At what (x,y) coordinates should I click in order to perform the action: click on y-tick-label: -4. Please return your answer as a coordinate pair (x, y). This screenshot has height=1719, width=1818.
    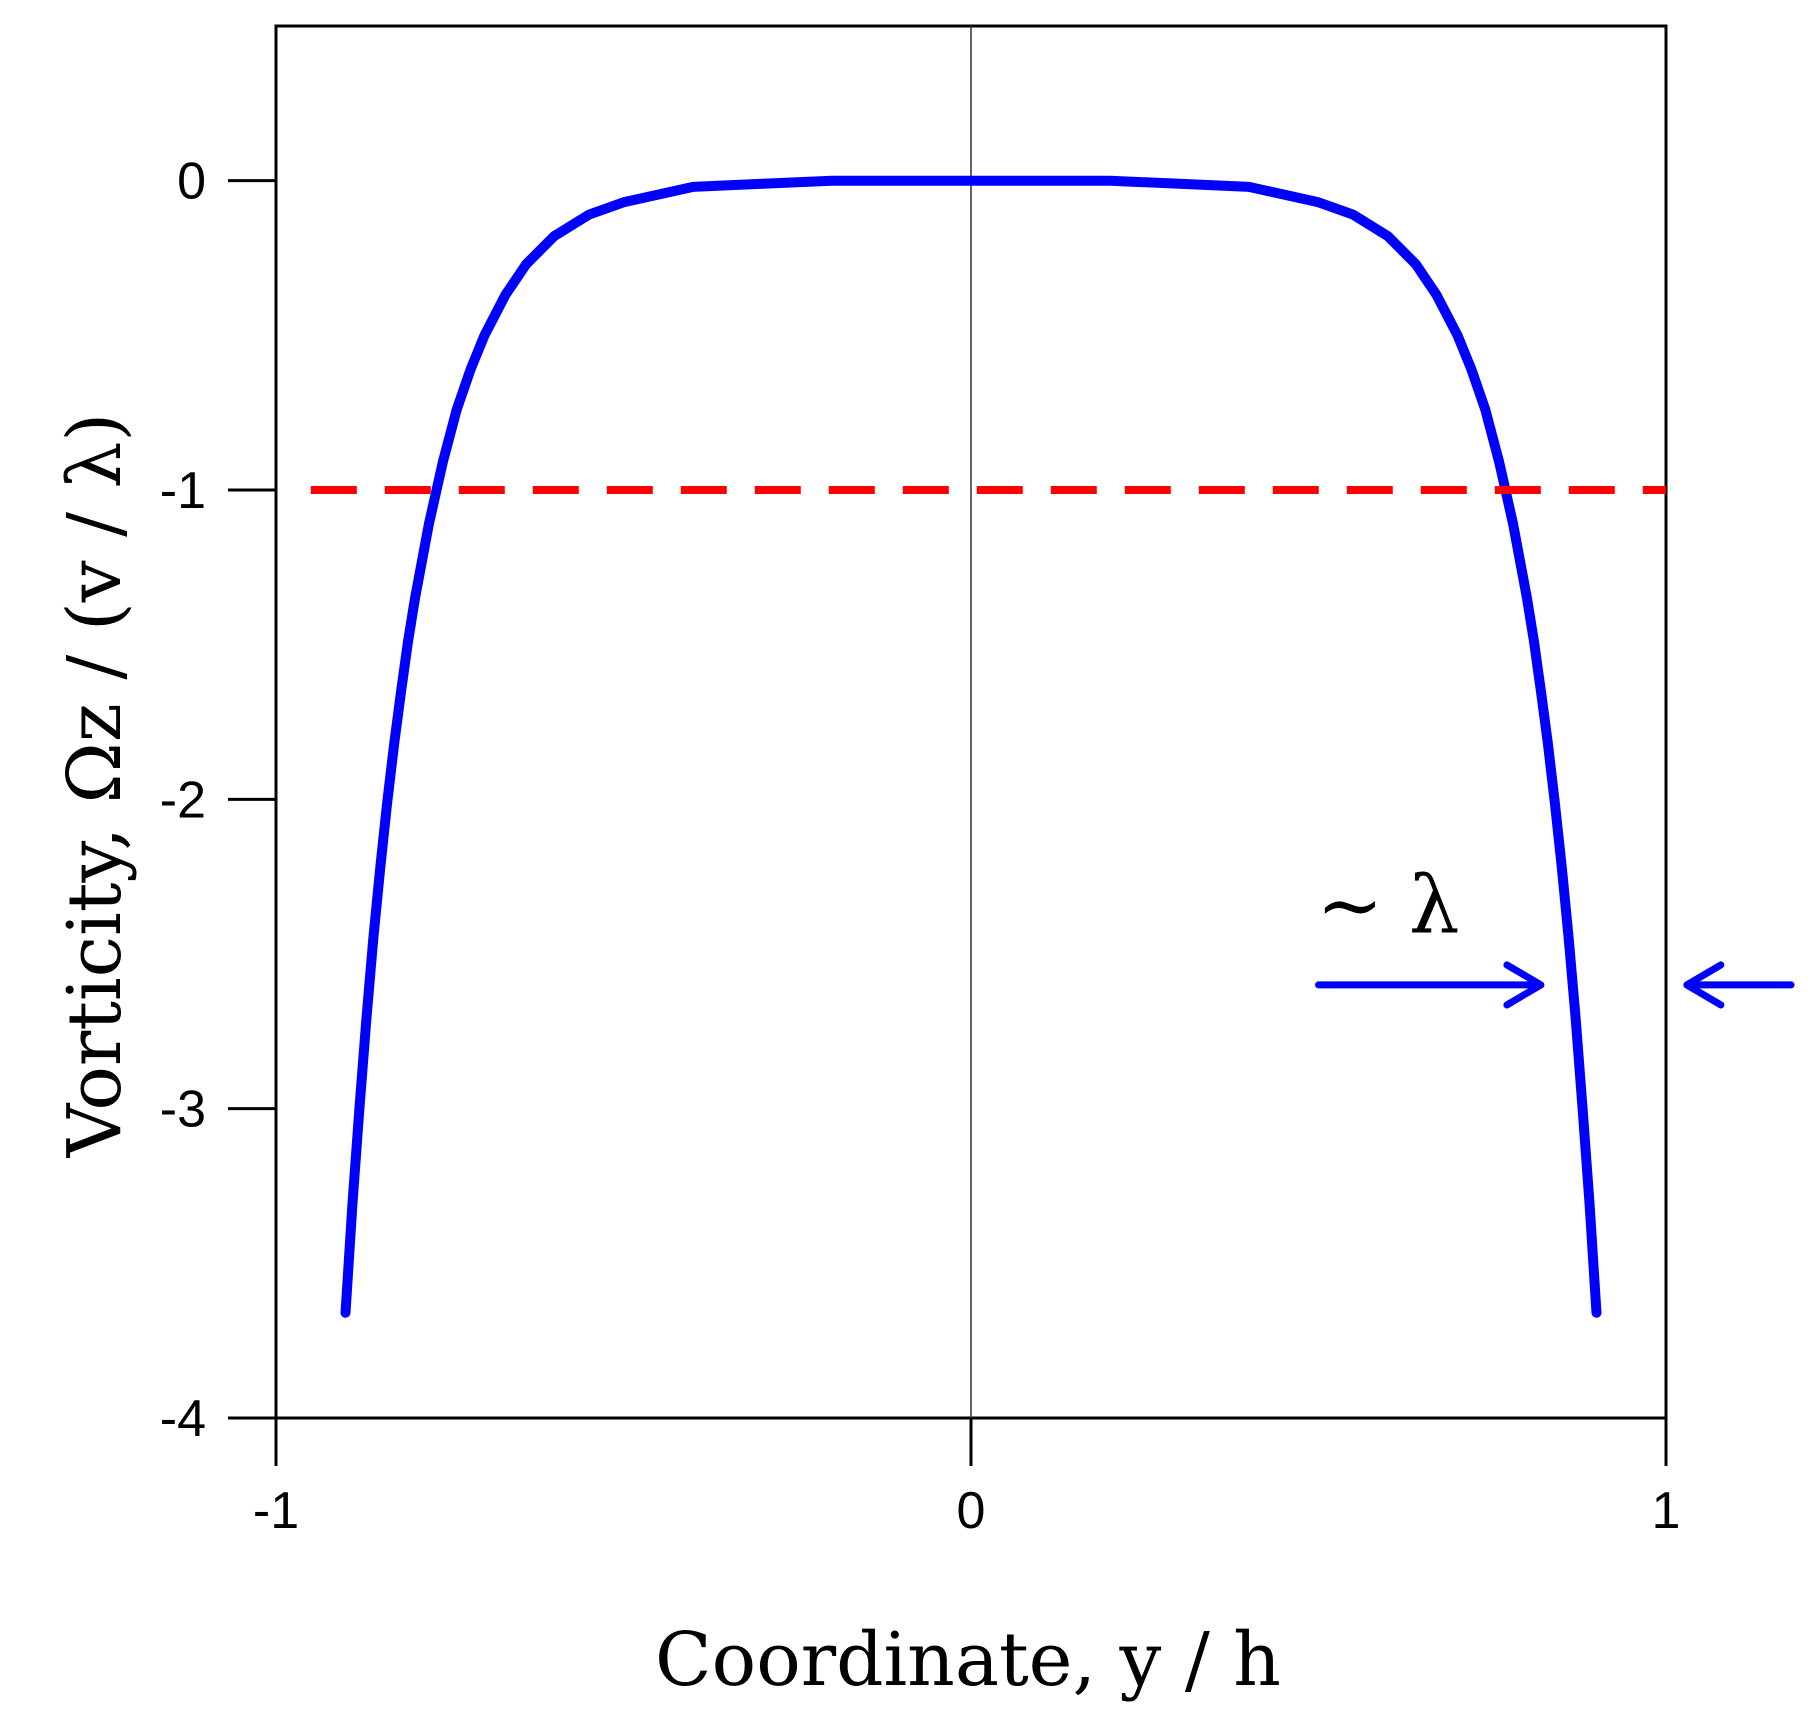
    Looking at the image, I should click on (183, 1419).